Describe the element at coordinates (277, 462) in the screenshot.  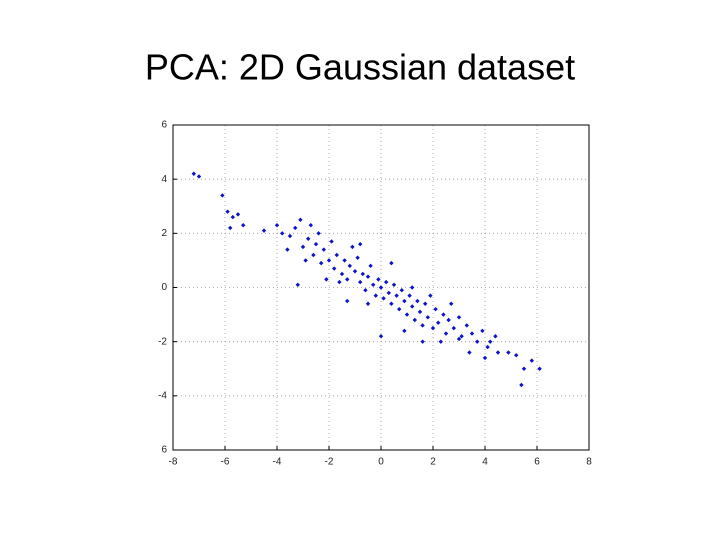
I see `x-tick-label: -4` at that location.